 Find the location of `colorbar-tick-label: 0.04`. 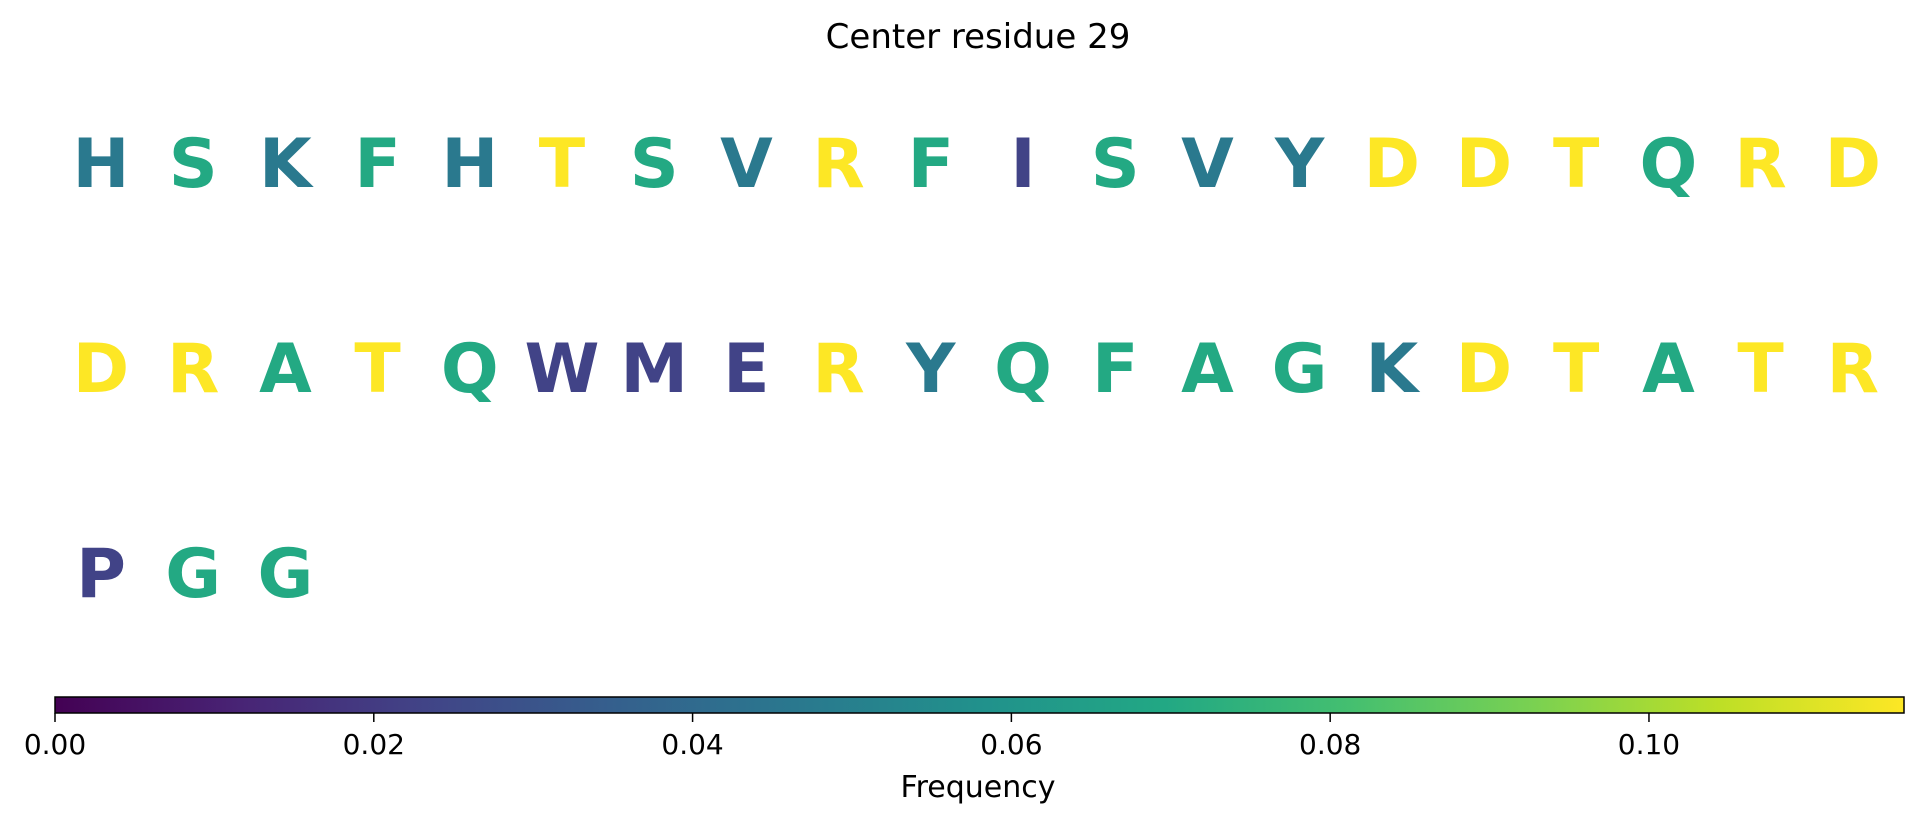

colorbar-tick-label: 0.04 is located at coordinates (692, 744).